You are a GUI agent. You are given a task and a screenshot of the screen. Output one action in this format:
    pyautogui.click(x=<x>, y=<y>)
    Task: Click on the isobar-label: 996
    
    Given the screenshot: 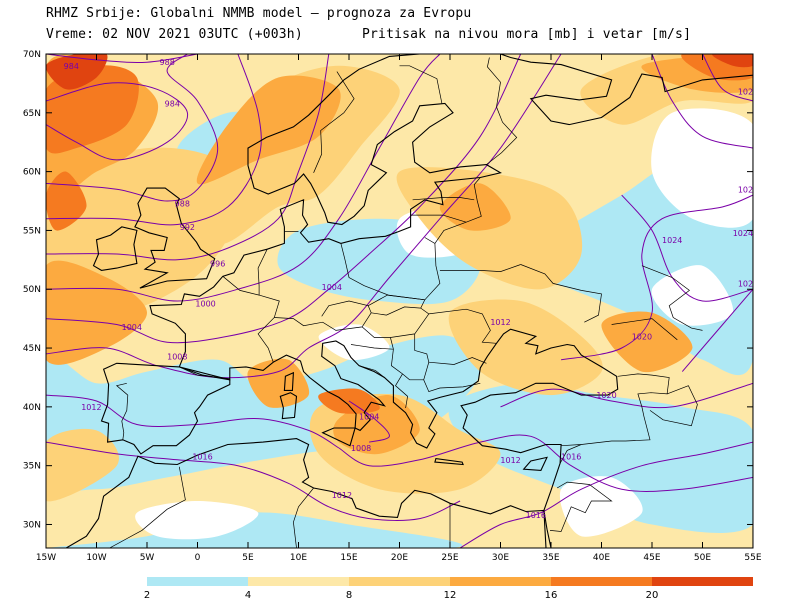 What is the action you would take?
    pyautogui.click(x=217, y=263)
    